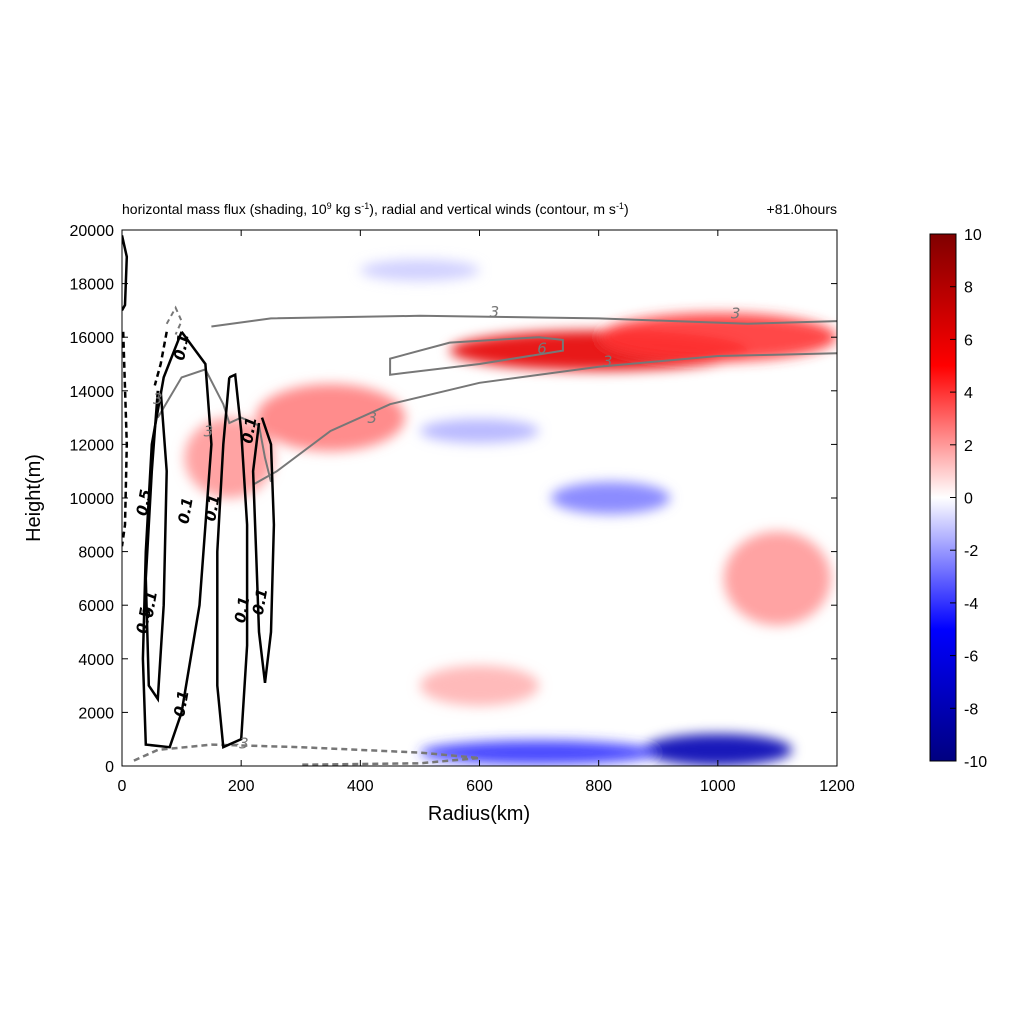 Image resolution: width=1024 pixels, height=1024 pixels. Describe the element at coordinates (181, 703) in the screenshot. I see `contour-label-14: 0.1` at that location.